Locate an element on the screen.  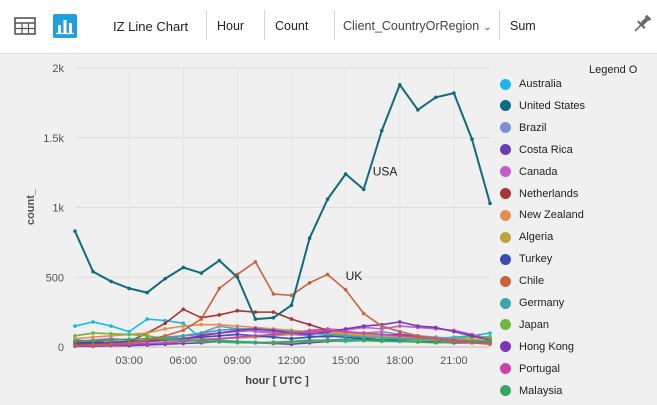
legend-label: Netherlands is located at coordinates (549, 193).